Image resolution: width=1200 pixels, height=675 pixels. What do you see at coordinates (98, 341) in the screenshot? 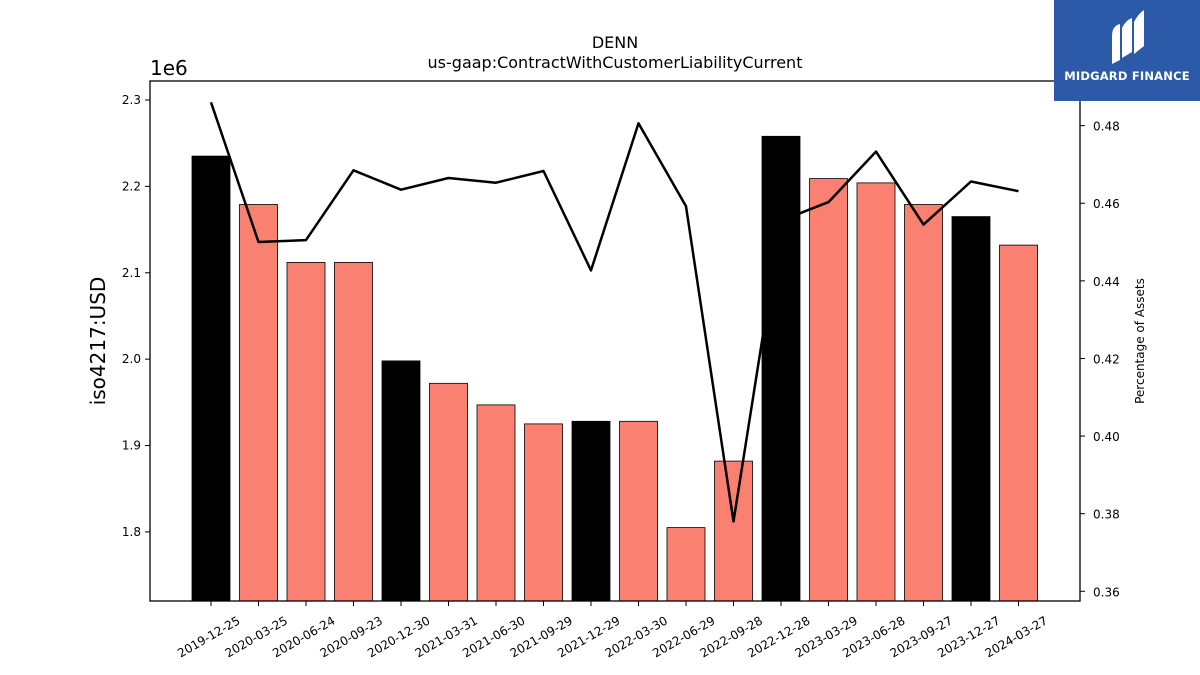
I see `y-axis-label: iso4217:USD` at bounding box center [98, 341].